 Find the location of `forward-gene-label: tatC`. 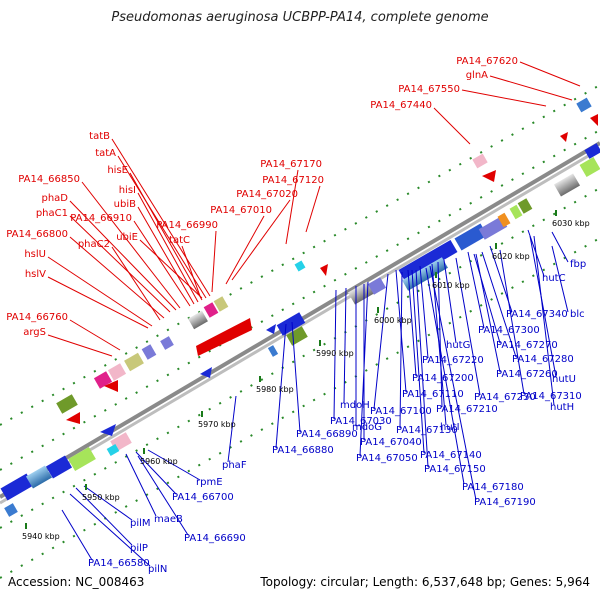

forward-gene-label: tatC is located at coordinates (179, 240).